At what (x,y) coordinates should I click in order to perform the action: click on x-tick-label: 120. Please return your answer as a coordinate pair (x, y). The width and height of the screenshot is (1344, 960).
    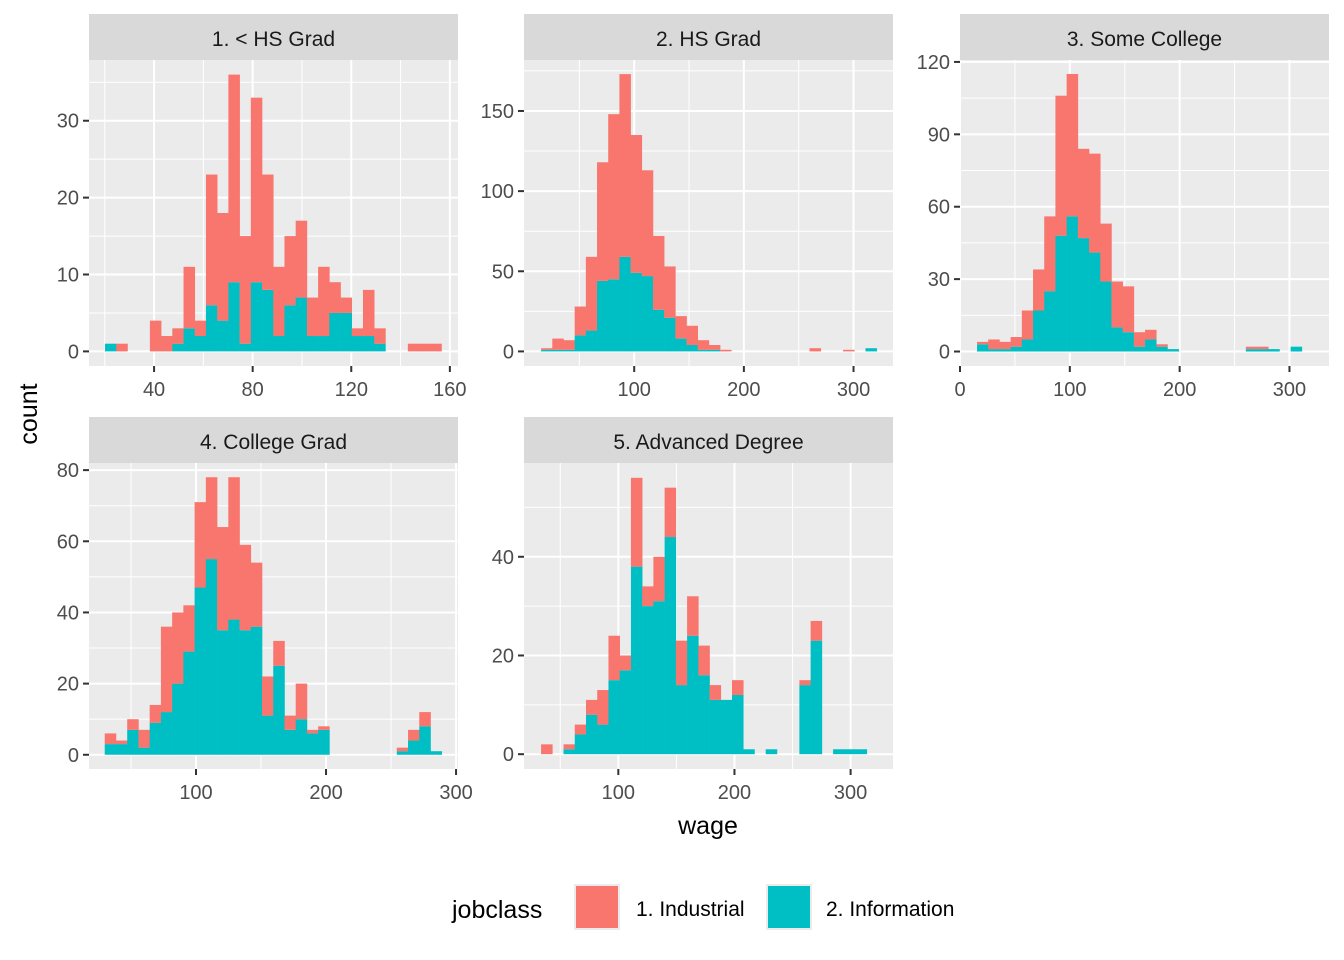
    Looking at the image, I should click on (351, 390).